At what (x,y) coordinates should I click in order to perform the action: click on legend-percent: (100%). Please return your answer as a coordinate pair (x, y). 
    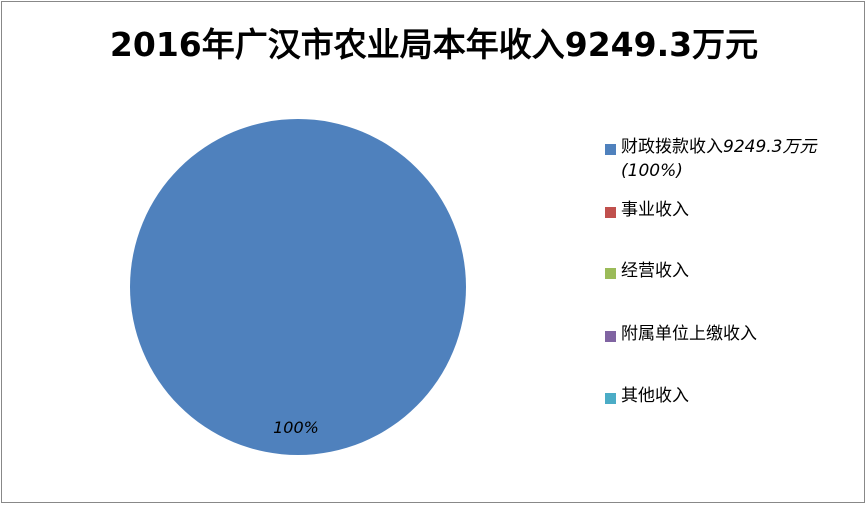
    Looking at the image, I should click on (652, 171).